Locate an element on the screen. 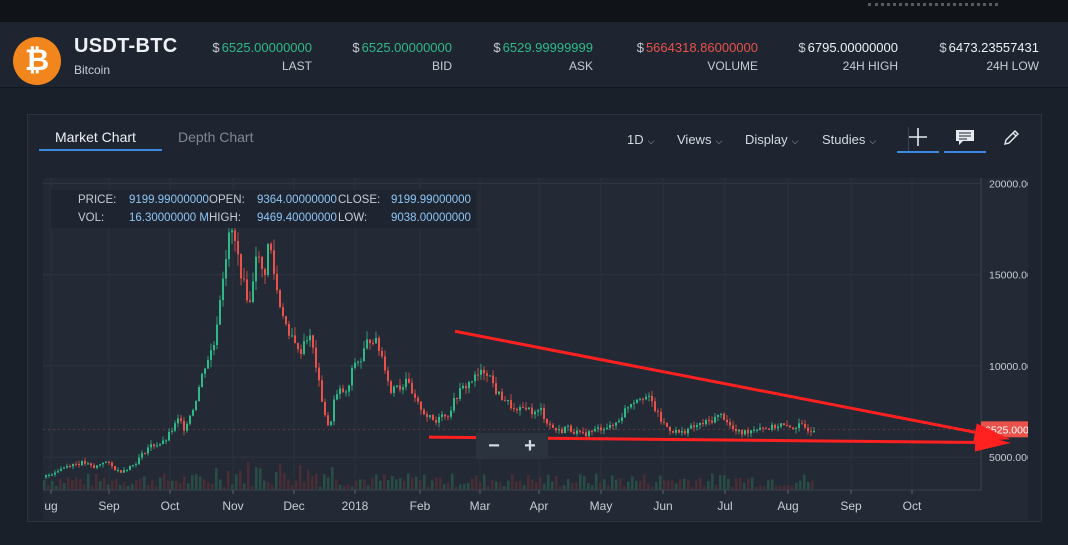 The width and height of the screenshot is (1068, 545). x-tick-label: Sep is located at coordinates (109, 506).